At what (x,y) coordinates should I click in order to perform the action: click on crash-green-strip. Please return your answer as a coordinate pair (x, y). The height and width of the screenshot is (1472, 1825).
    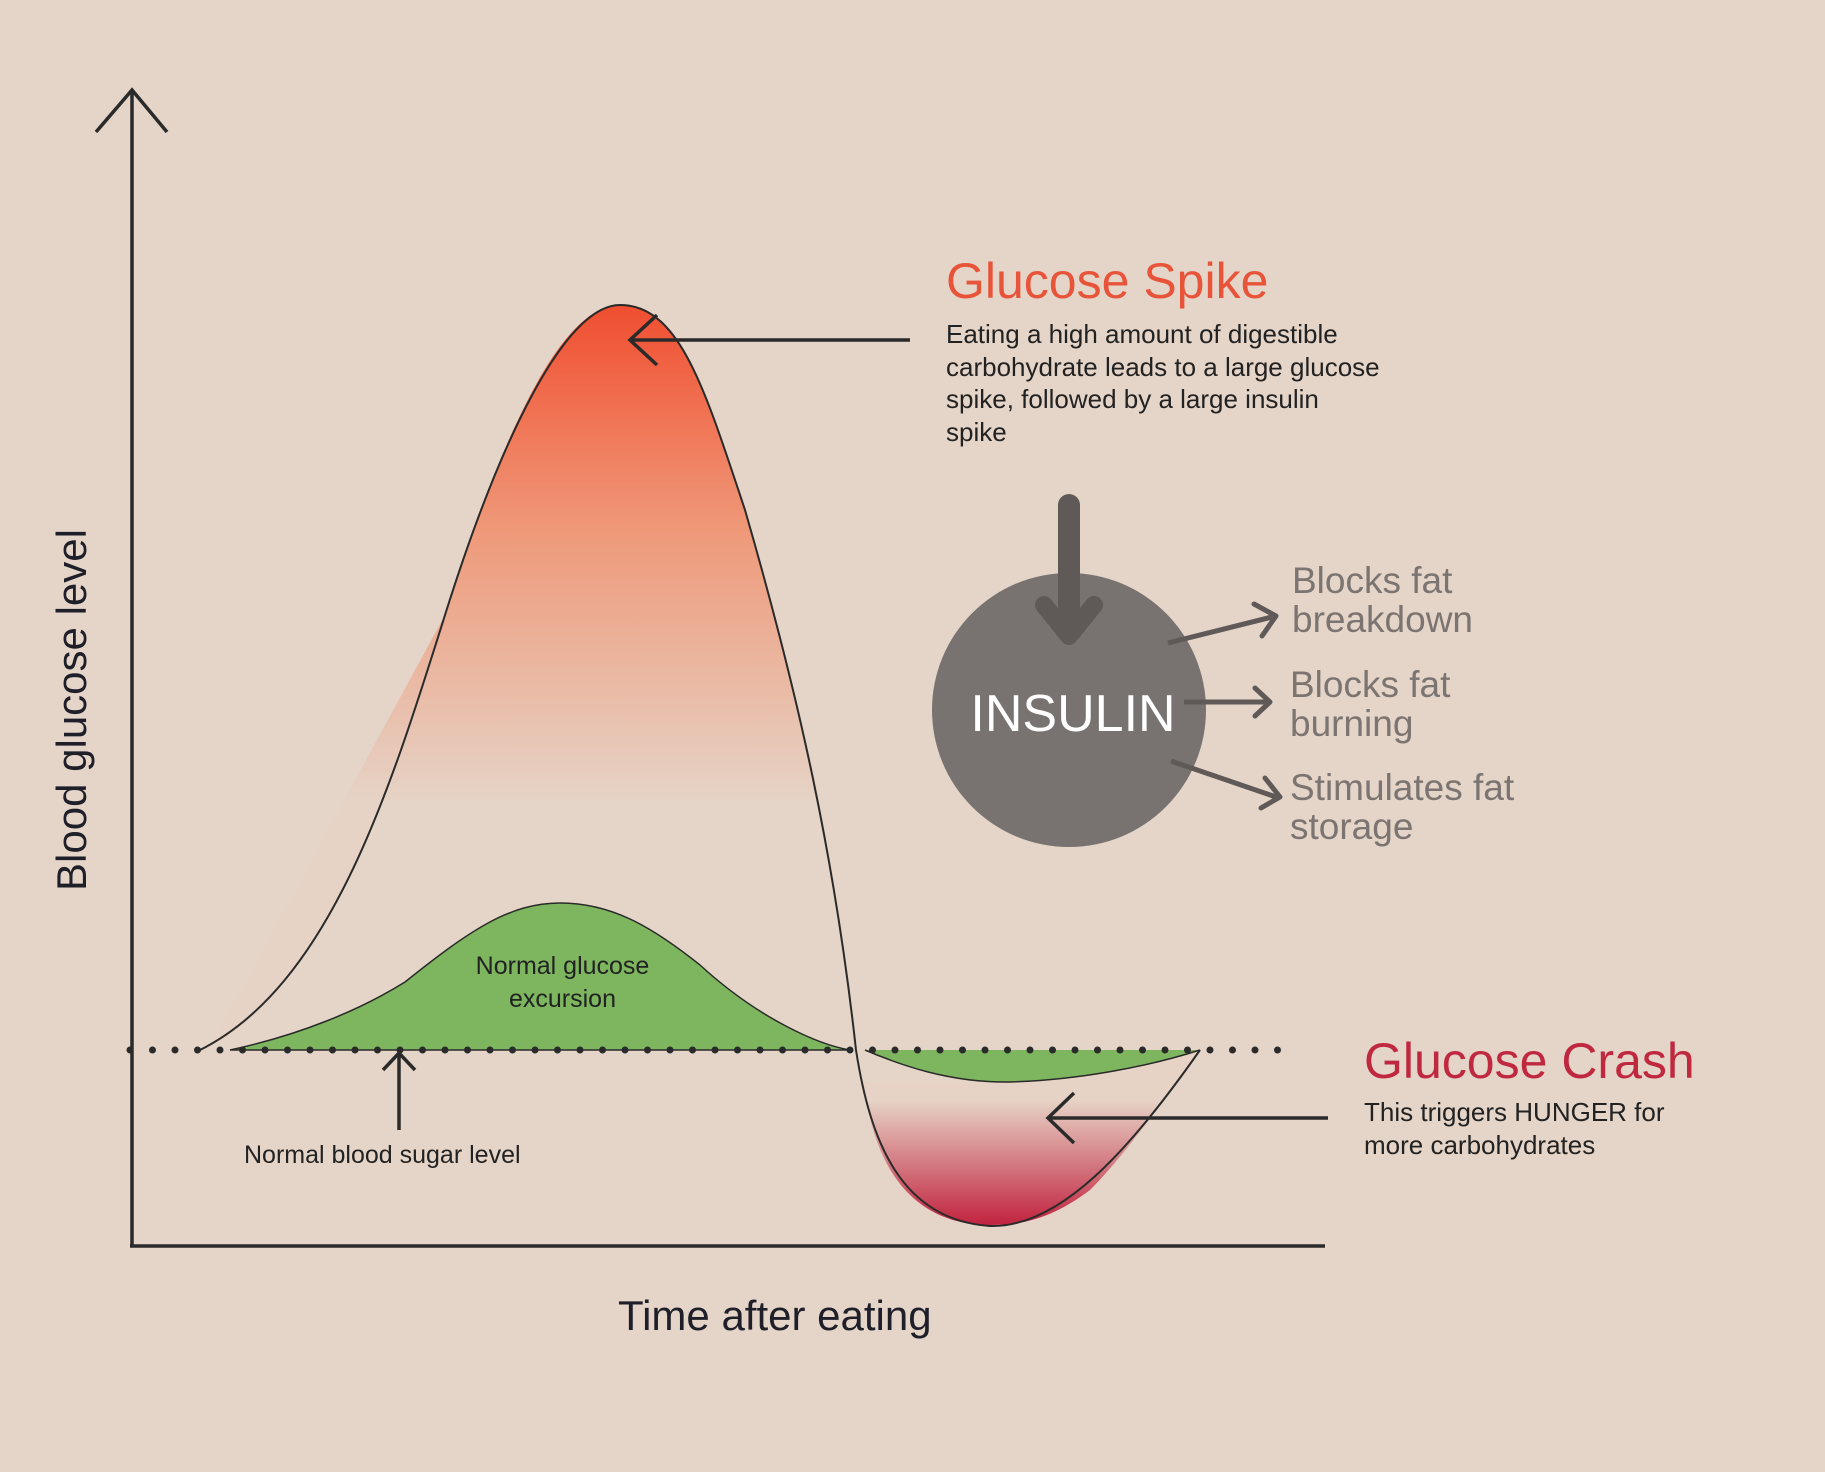
    Looking at the image, I should click on (1032, 1066).